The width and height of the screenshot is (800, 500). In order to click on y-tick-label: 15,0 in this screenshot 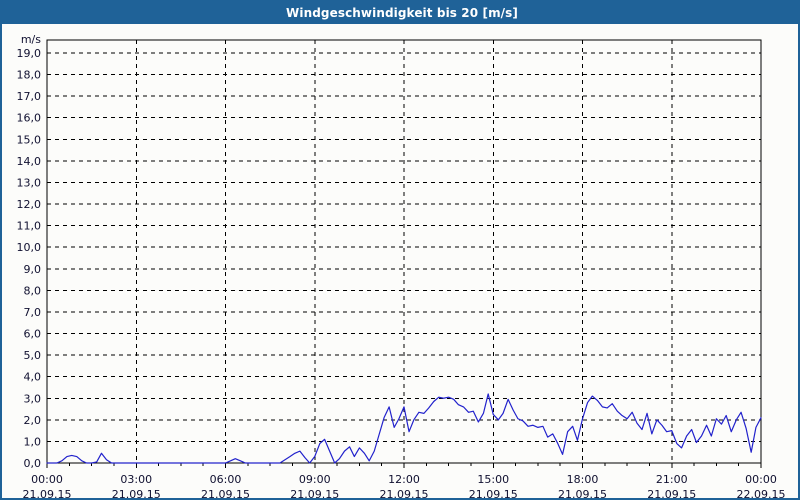, I will do `click(29, 139)`.